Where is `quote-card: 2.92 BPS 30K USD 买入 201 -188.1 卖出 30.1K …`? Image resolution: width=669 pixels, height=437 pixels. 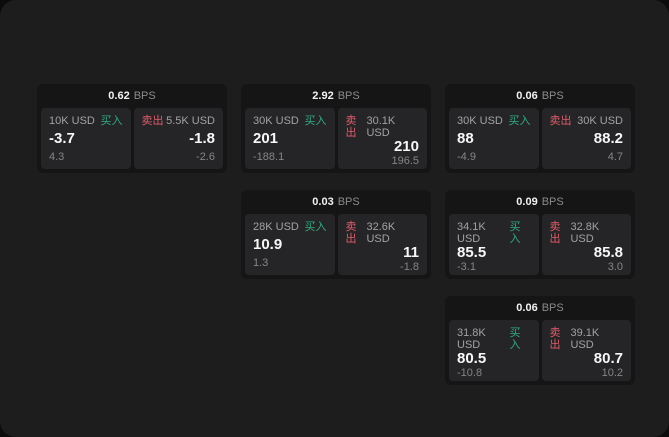
quote-card: 2.92 BPS 30K USD 买入 201 -188.1 卖出 30.1K … is located at coordinates (336, 128).